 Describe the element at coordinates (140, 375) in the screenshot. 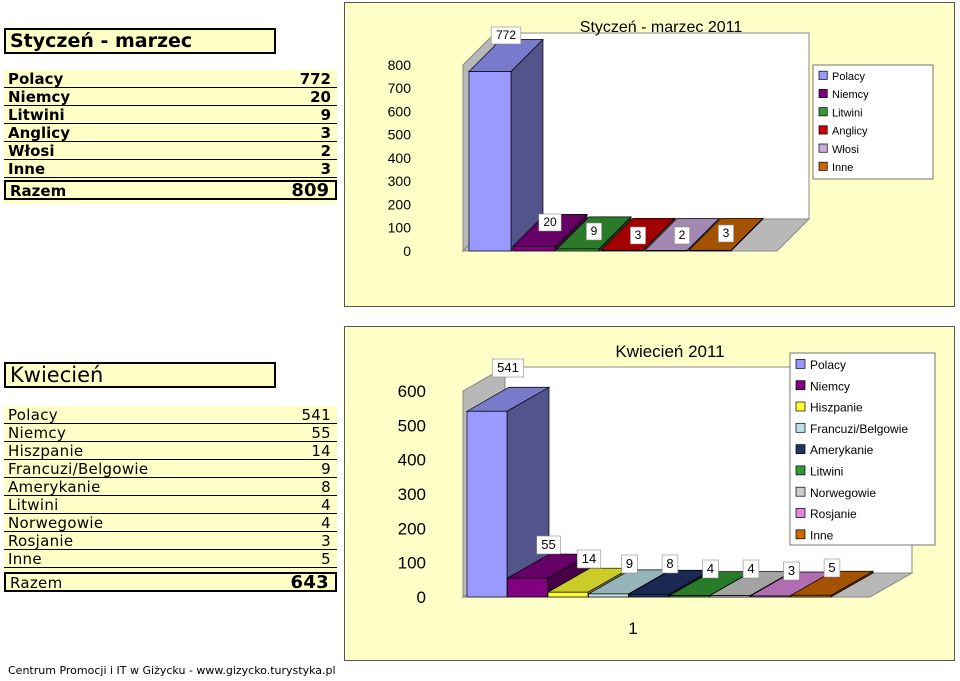

I see `section2-title: Kwiecień` at that location.